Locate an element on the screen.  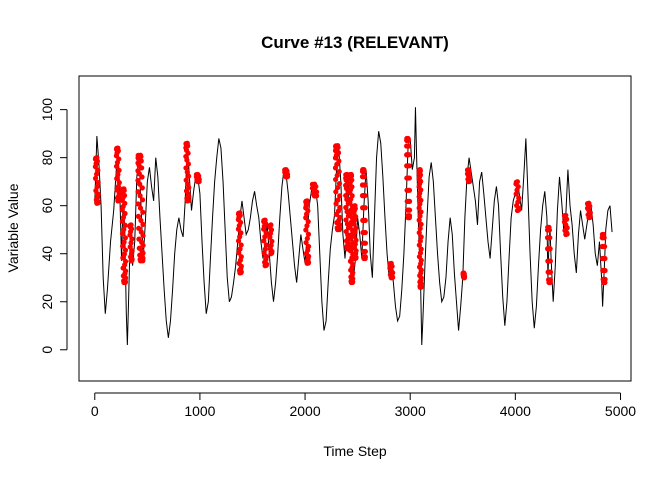
x-tick-label: 2000 is located at coordinates (304, 411).